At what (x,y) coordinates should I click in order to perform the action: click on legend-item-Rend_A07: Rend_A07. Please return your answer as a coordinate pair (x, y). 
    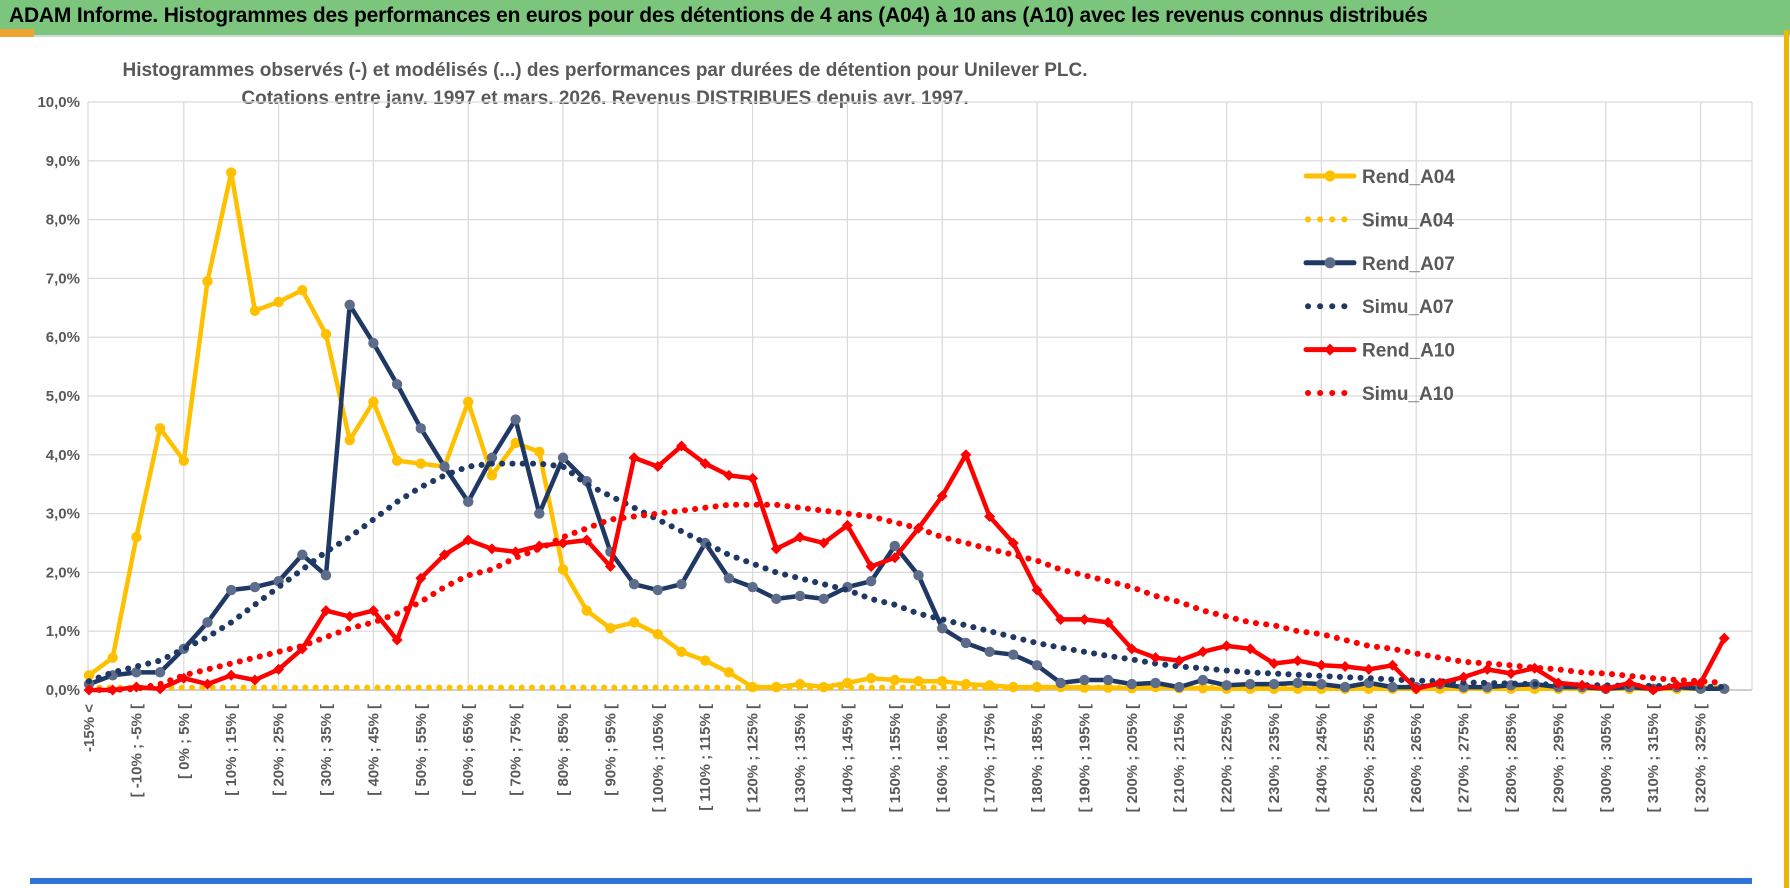
    Looking at the image, I should click on (1379, 264).